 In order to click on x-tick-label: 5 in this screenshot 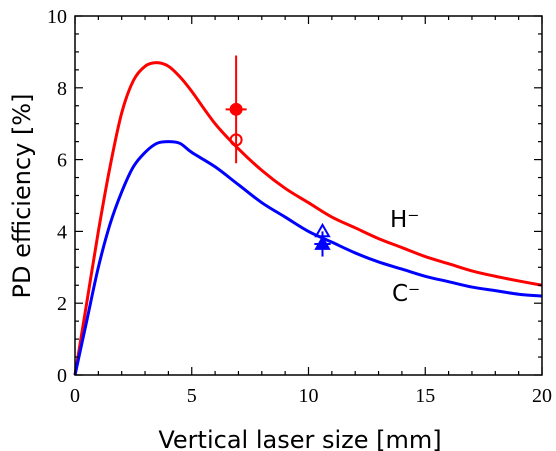, I will do `click(192, 396)`.